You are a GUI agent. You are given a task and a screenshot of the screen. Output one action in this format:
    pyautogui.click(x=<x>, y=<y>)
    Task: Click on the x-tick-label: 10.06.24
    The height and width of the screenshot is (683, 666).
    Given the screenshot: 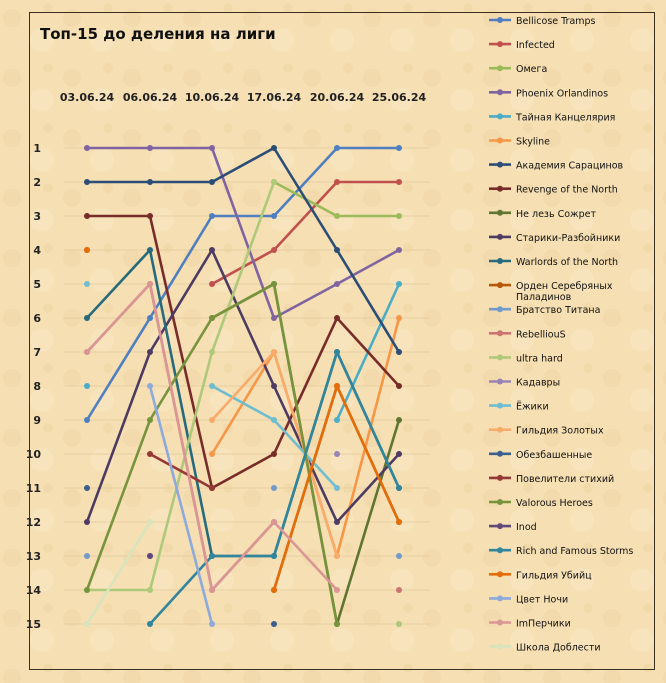 What is the action you would take?
    pyautogui.click(x=212, y=97)
    